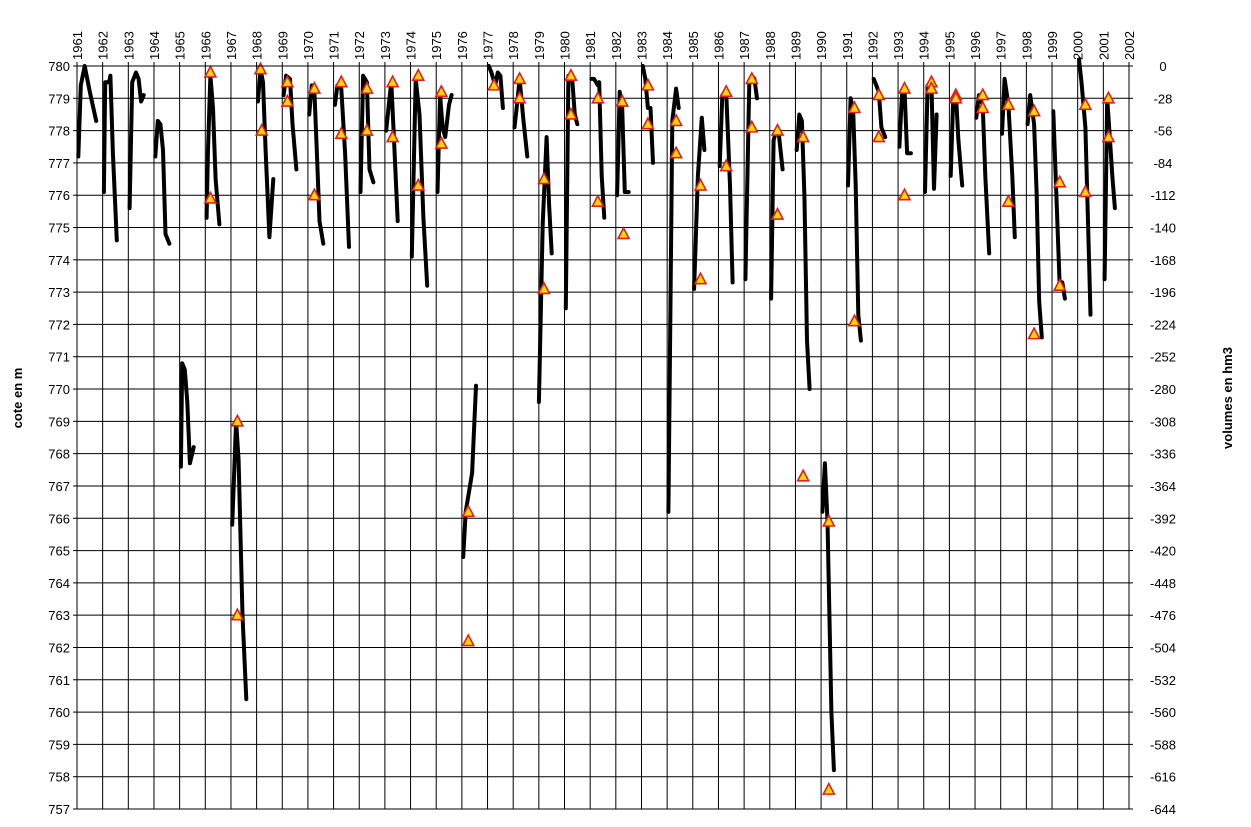 This screenshot has width=1251, height=827. Describe the element at coordinates (59, 777) in the screenshot. I see `y-tick-label: 758` at that location.